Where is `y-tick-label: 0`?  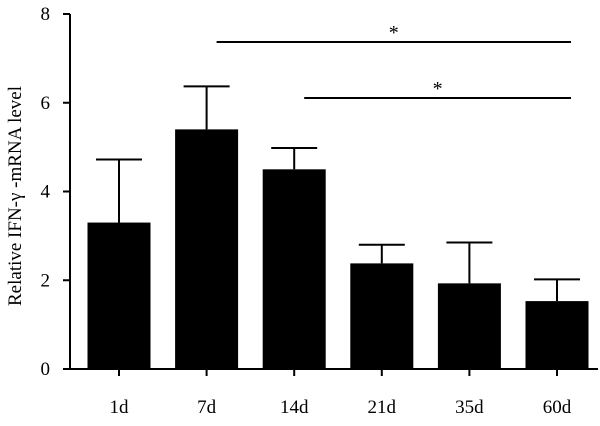
y-tick-label: 0 is located at coordinates (46, 369).